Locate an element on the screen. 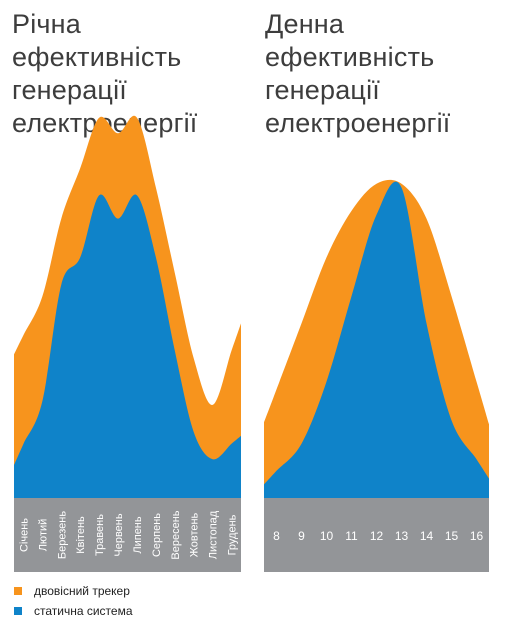 Image resolution: width=506 pixels, height=633 pixels. x-tick-label: Лютий is located at coordinates (43, 535).